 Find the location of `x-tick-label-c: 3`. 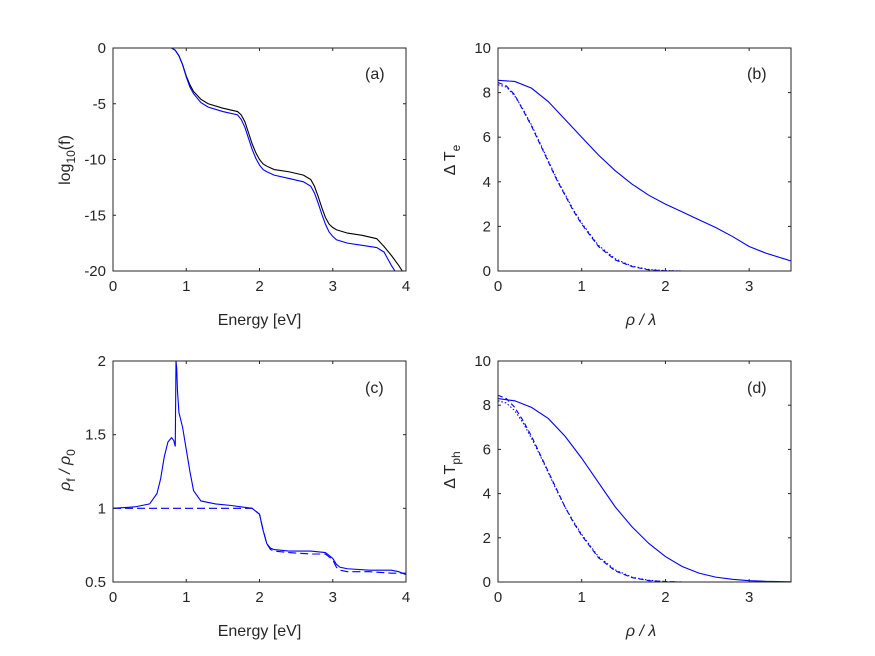

x-tick-label-c: 3 is located at coordinates (333, 597).